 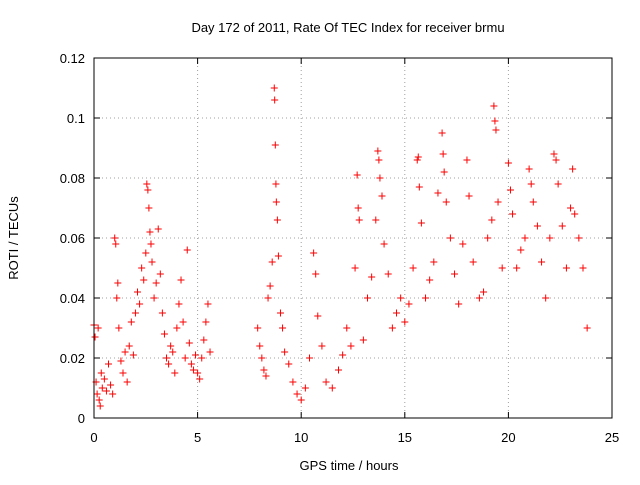 What do you see at coordinates (76, 118) in the screenshot?
I see `y-tick-label: 0.1` at bounding box center [76, 118].